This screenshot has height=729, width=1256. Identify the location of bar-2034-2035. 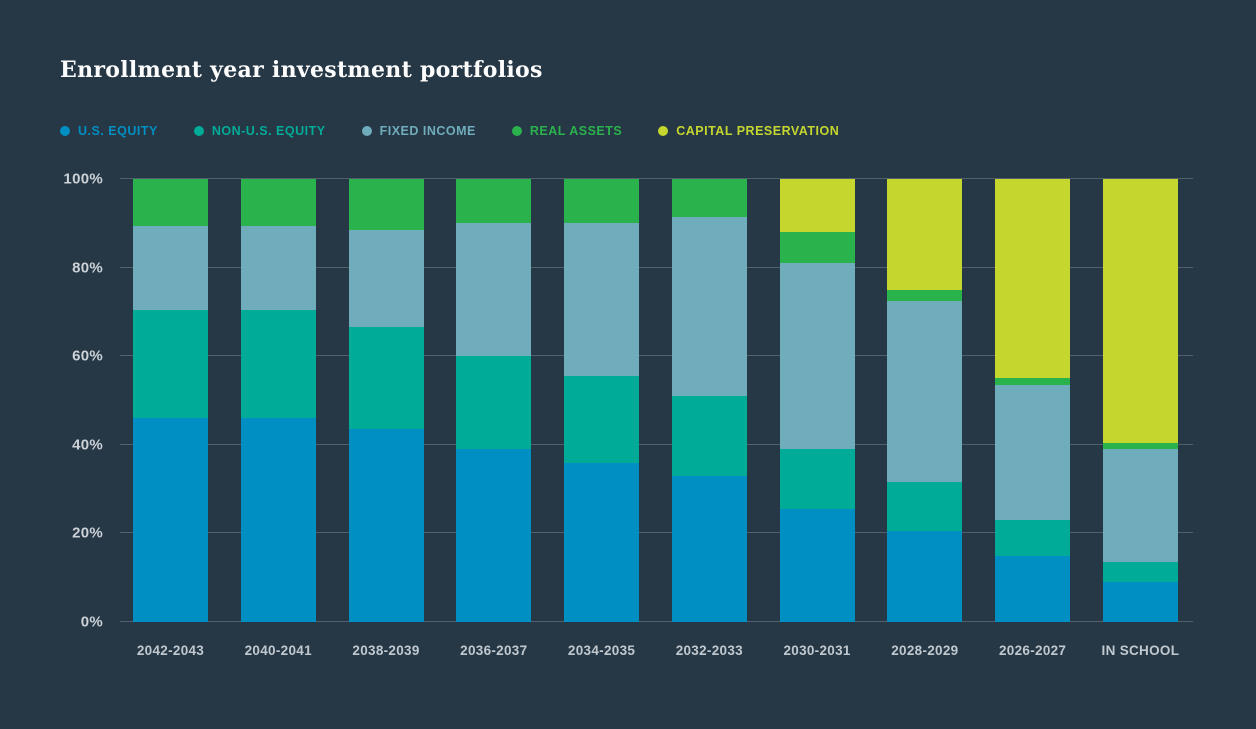
(602, 400).